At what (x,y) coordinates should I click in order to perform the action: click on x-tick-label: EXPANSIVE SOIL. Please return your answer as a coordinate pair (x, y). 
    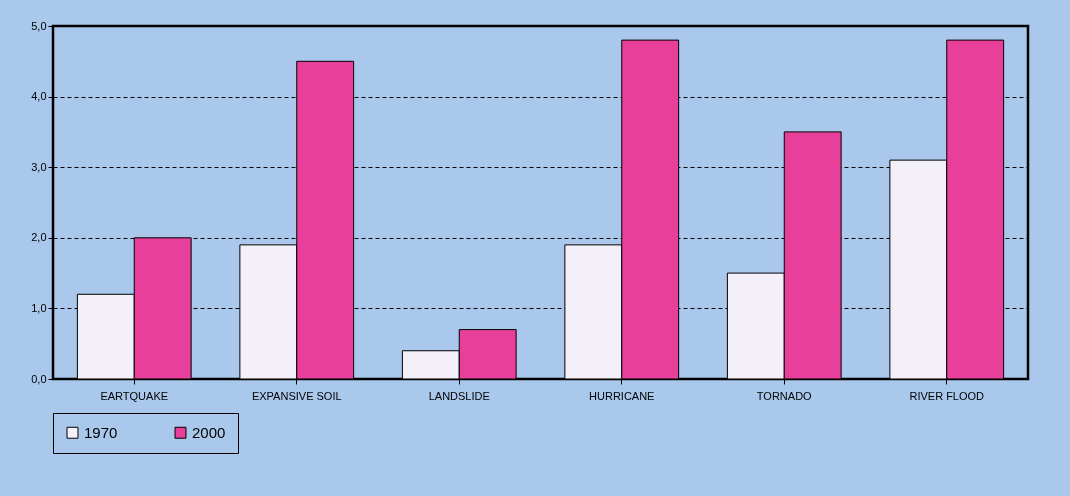
    Looking at the image, I should click on (296, 395).